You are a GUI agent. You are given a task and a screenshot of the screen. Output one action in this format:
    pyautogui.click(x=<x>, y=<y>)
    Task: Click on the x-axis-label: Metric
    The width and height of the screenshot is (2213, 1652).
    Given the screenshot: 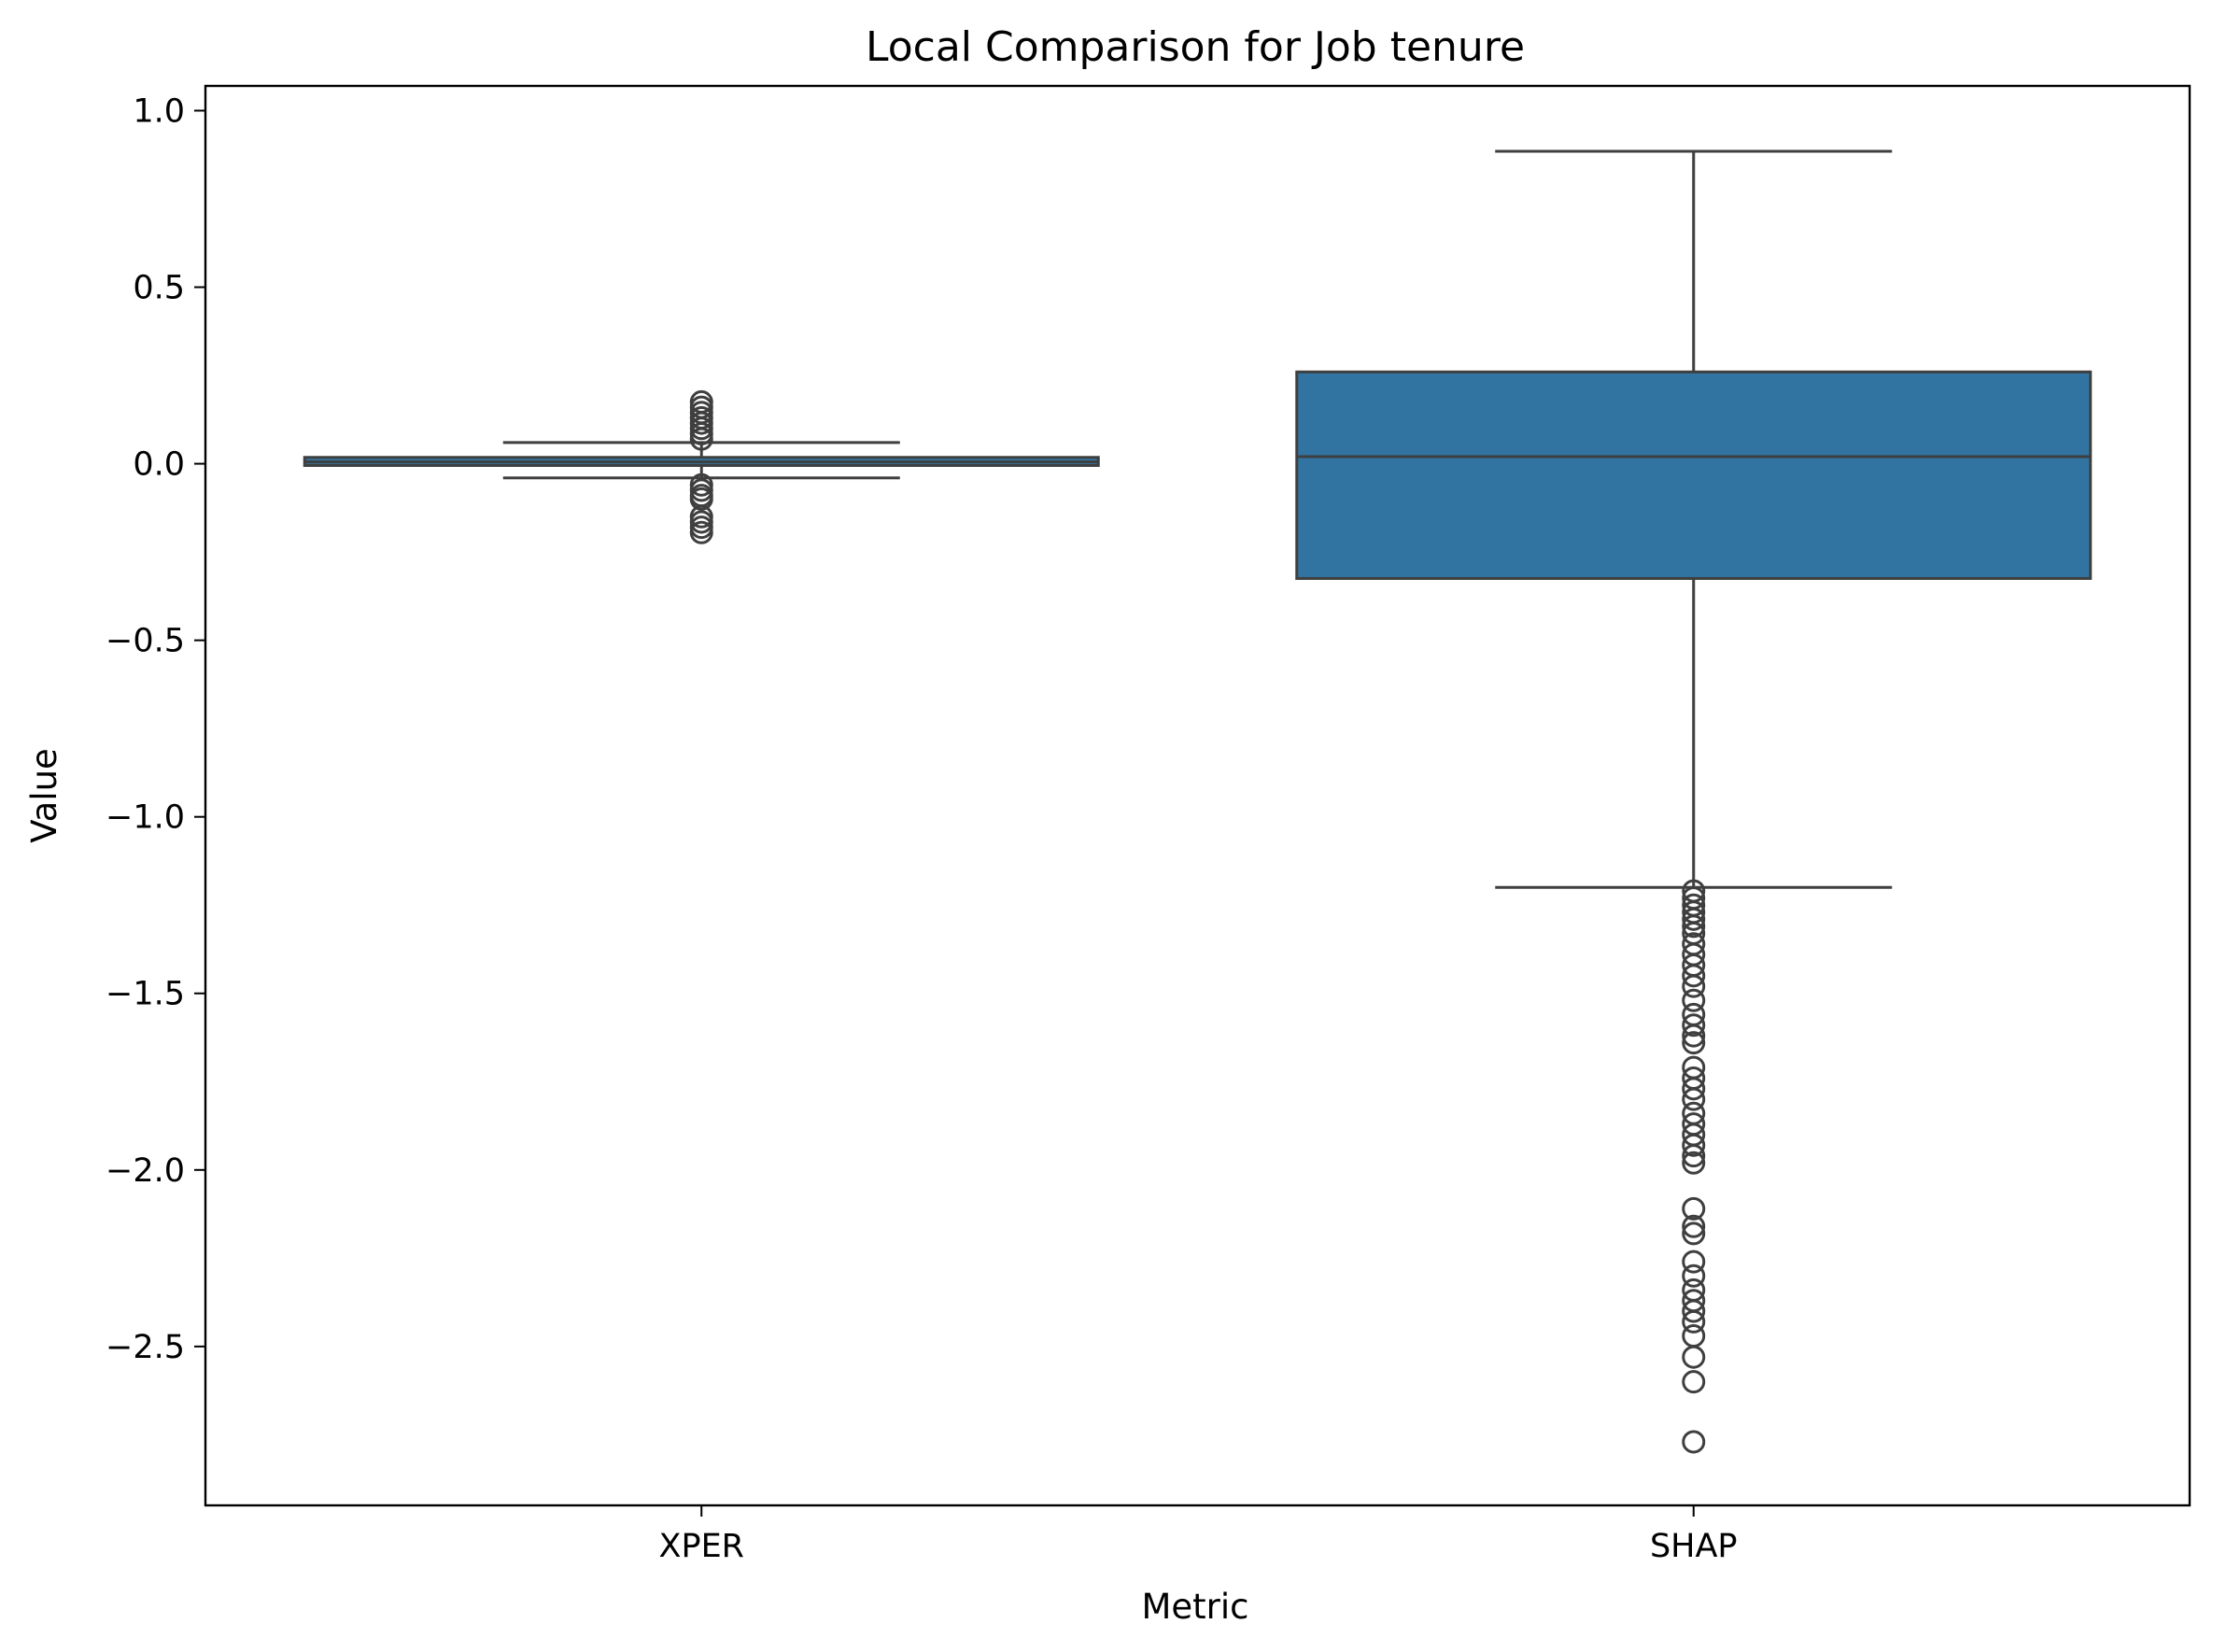 What is the action you would take?
    pyautogui.click(x=1195, y=1607)
    